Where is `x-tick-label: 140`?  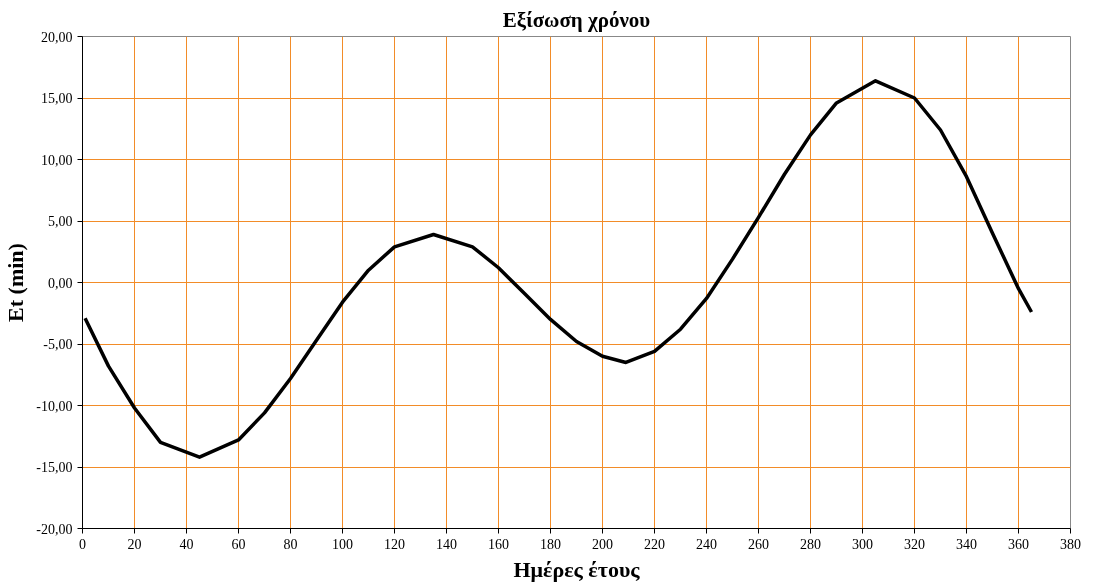 x-tick-label: 140 is located at coordinates (446, 544).